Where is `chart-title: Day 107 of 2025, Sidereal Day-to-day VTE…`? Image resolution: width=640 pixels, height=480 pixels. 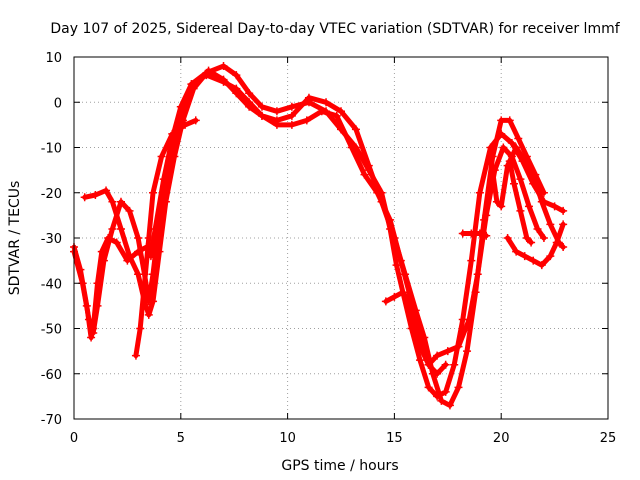
chart-title: Day 107 of 2025, Sidereal Day-to-day VTE… is located at coordinates (335, 29).